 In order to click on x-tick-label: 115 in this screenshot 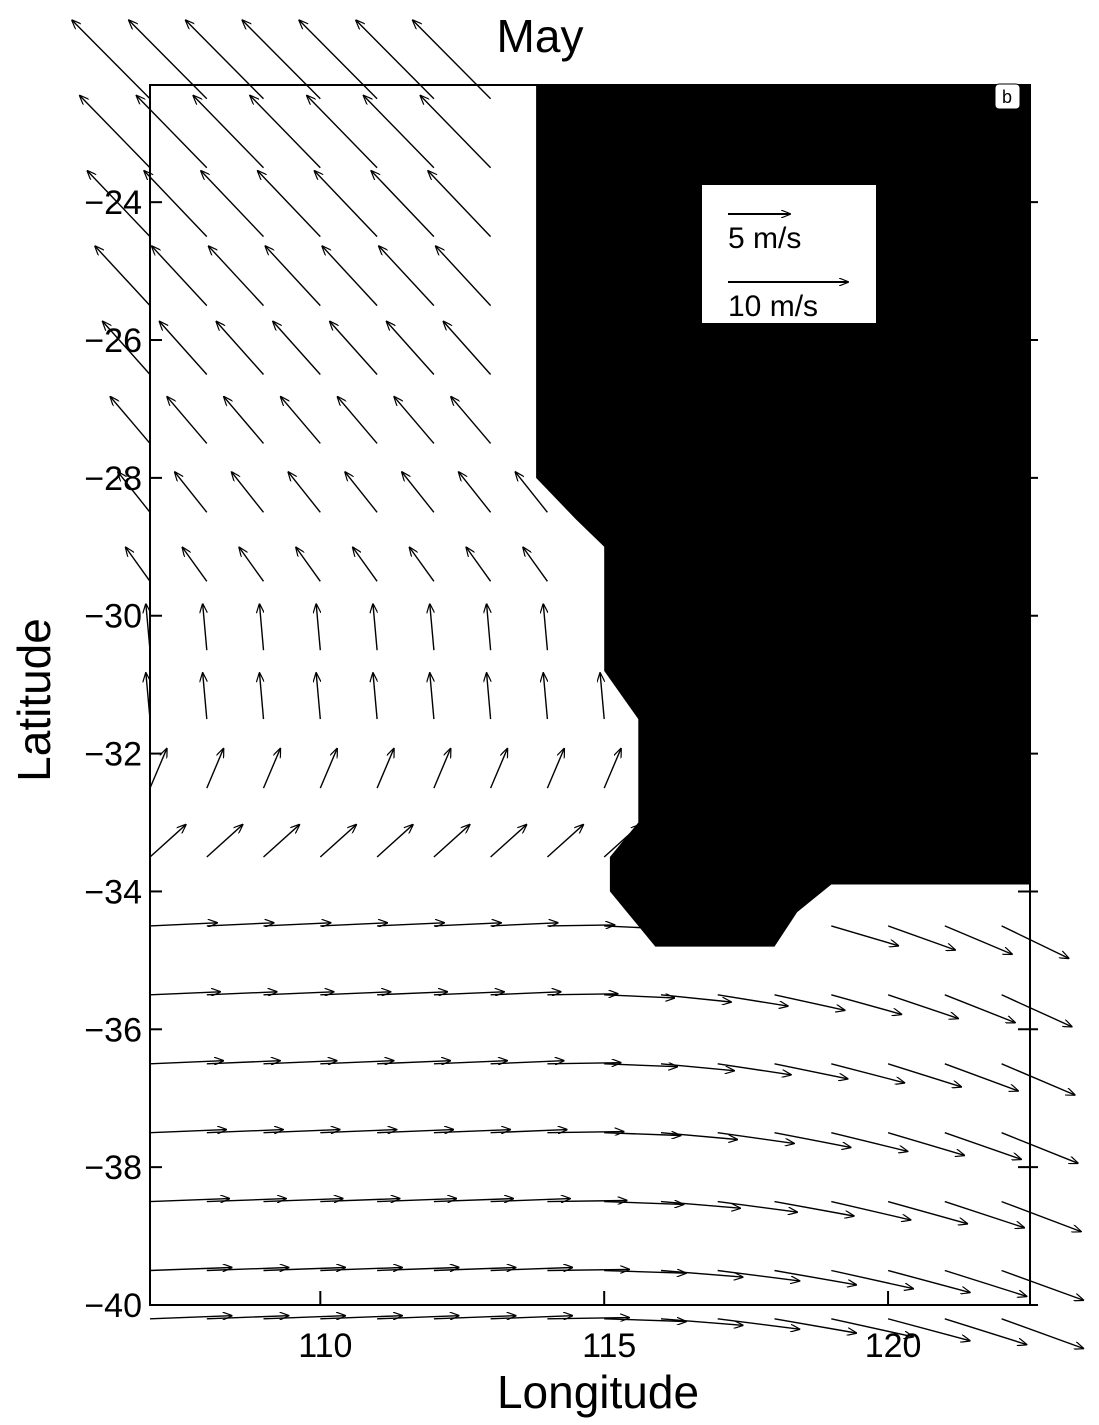, I will do `click(609, 1346)`.